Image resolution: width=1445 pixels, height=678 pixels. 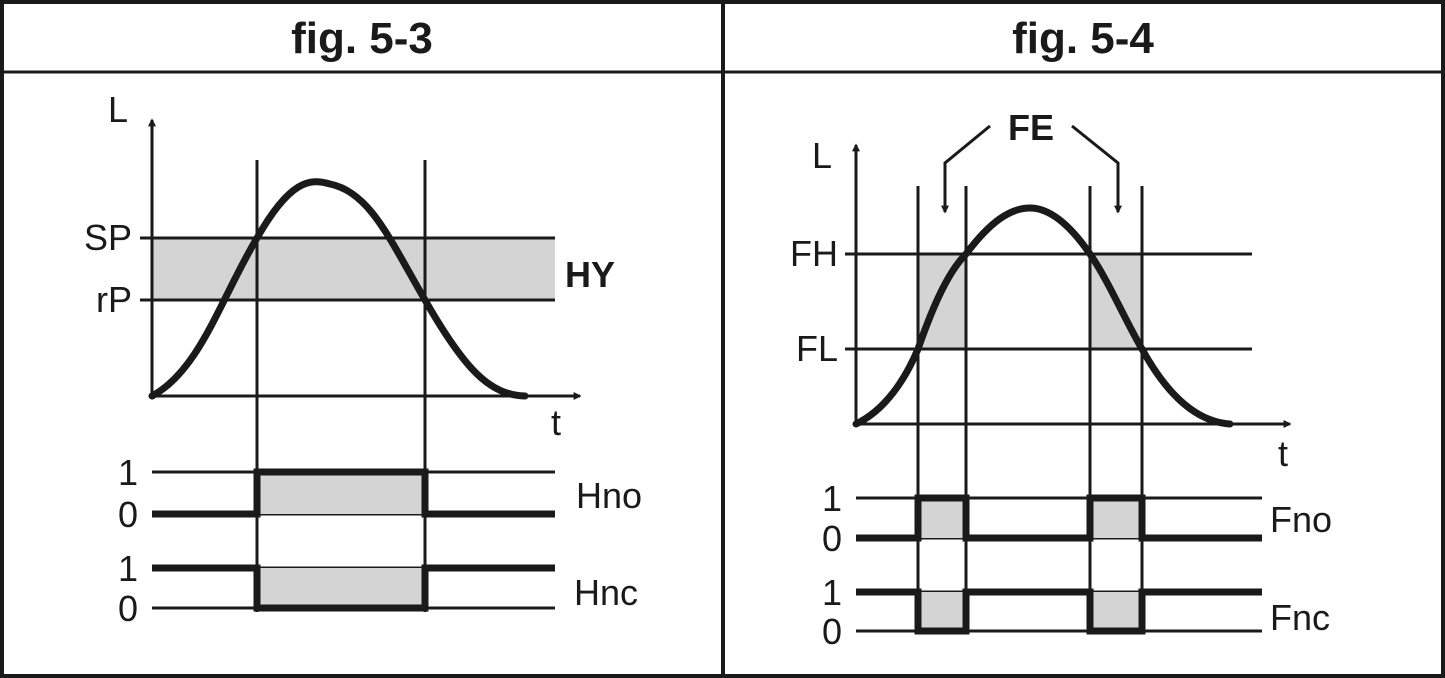 I want to click on signal-hno, so click(x=353, y=493).